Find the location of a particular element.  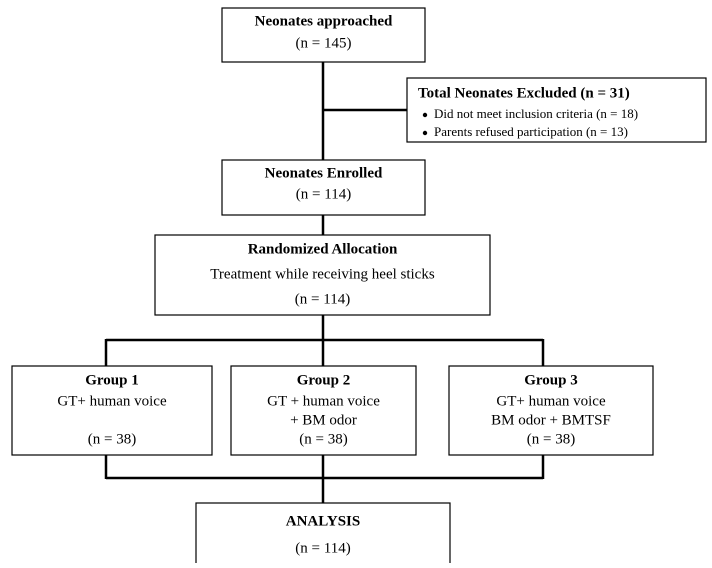

node-title: Group 2 is located at coordinates (324, 380).